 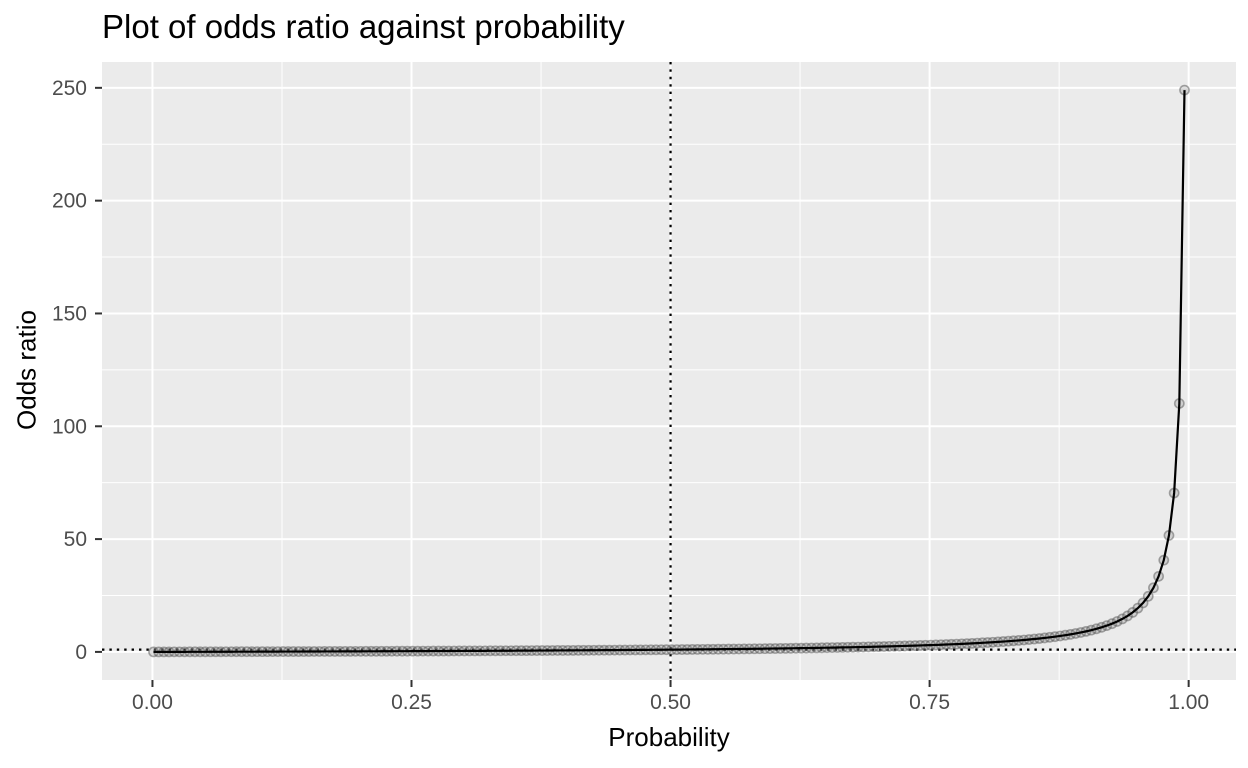 What do you see at coordinates (152, 702) in the screenshot?
I see `x-tick-label: 0.00` at bounding box center [152, 702].